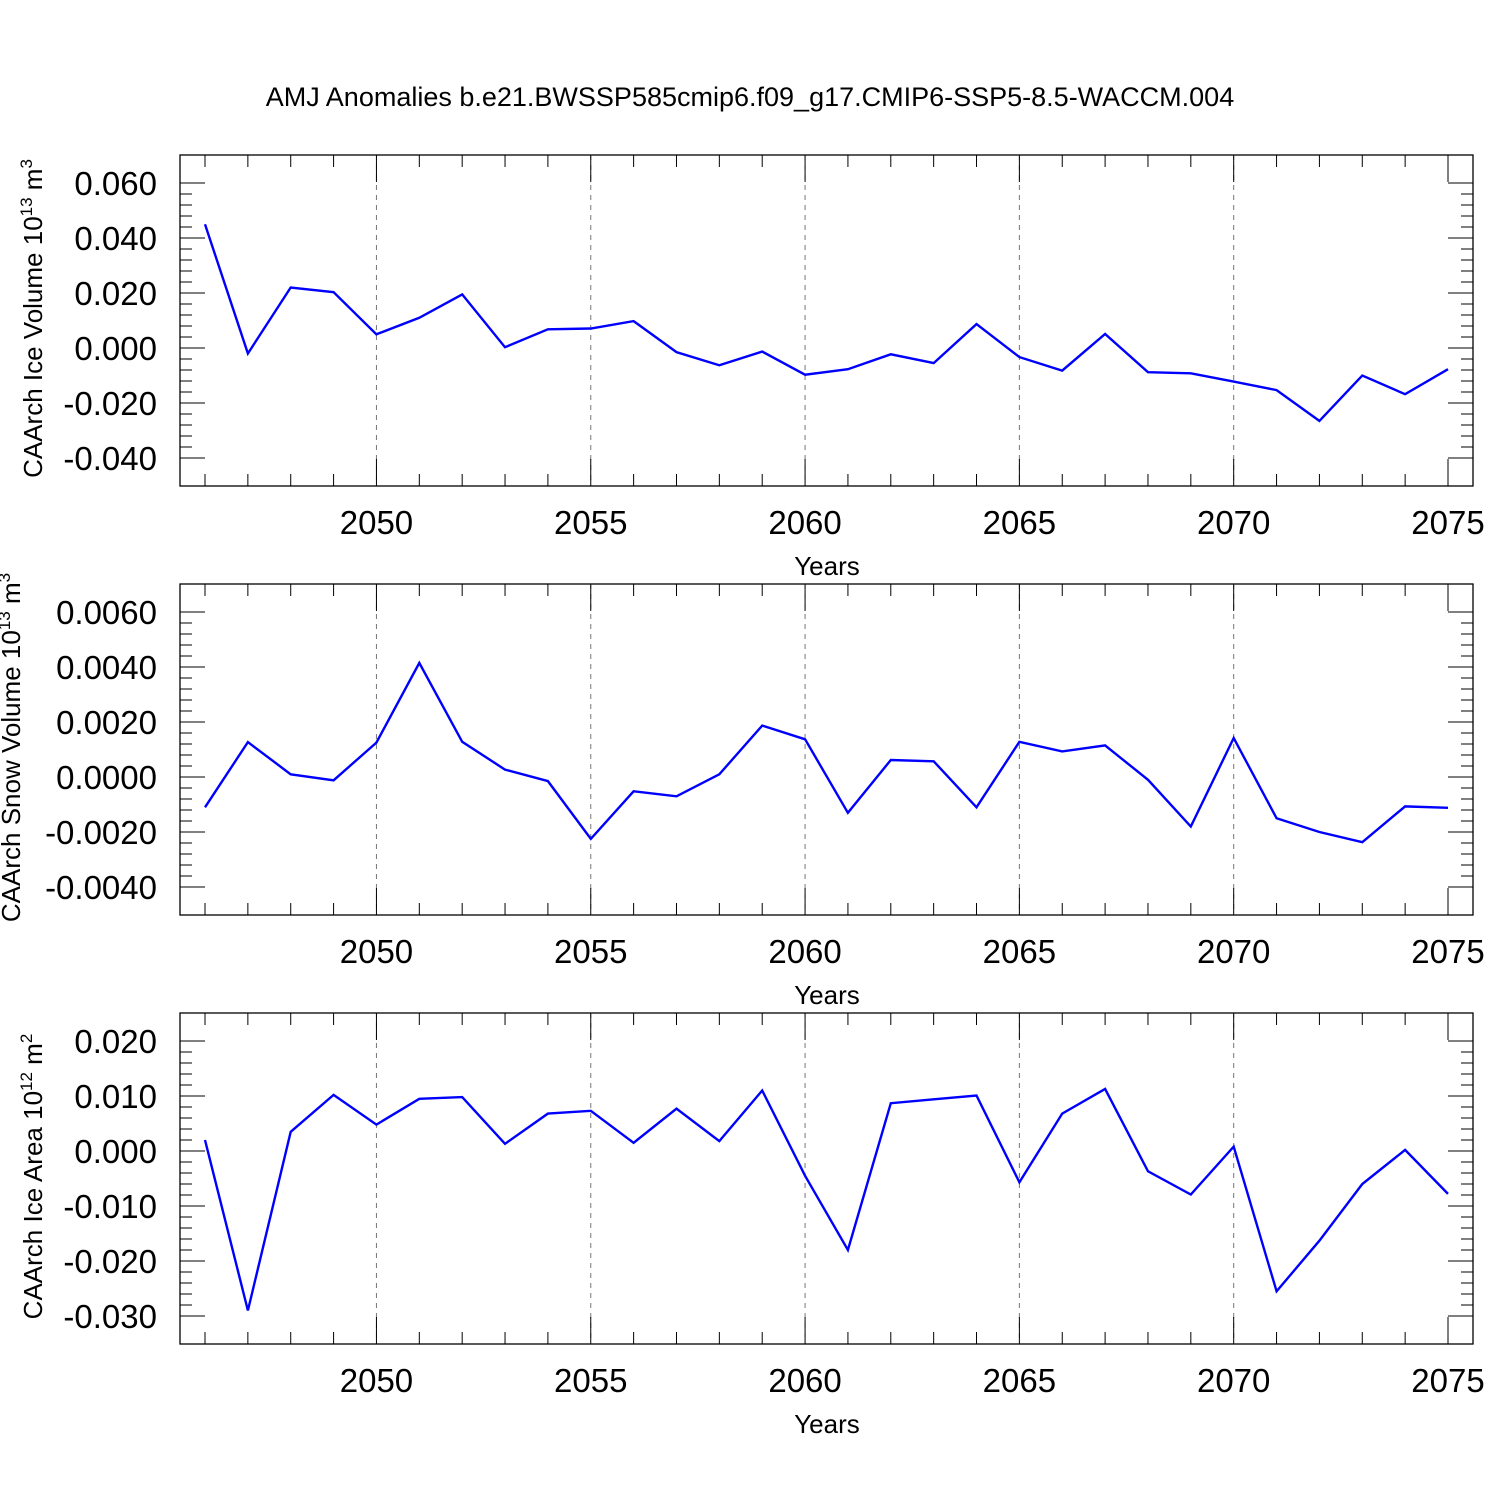 The width and height of the screenshot is (1500, 1500). I want to click on x-tick-label: 2075, so click(1447, 951).